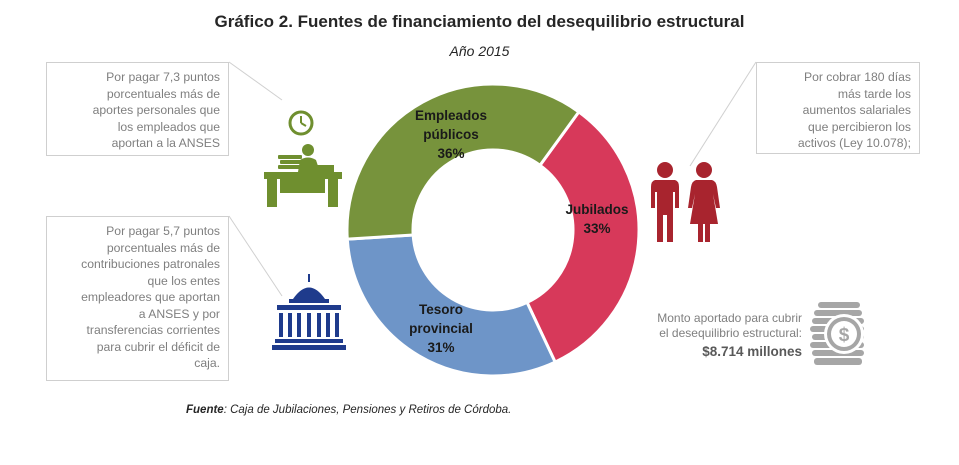 This screenshot has width=959, height=465. What do you see at coordinates (859, 126) in the screenshot?
I see `note-line: que percibieron los` at bounding box center [859, 126].